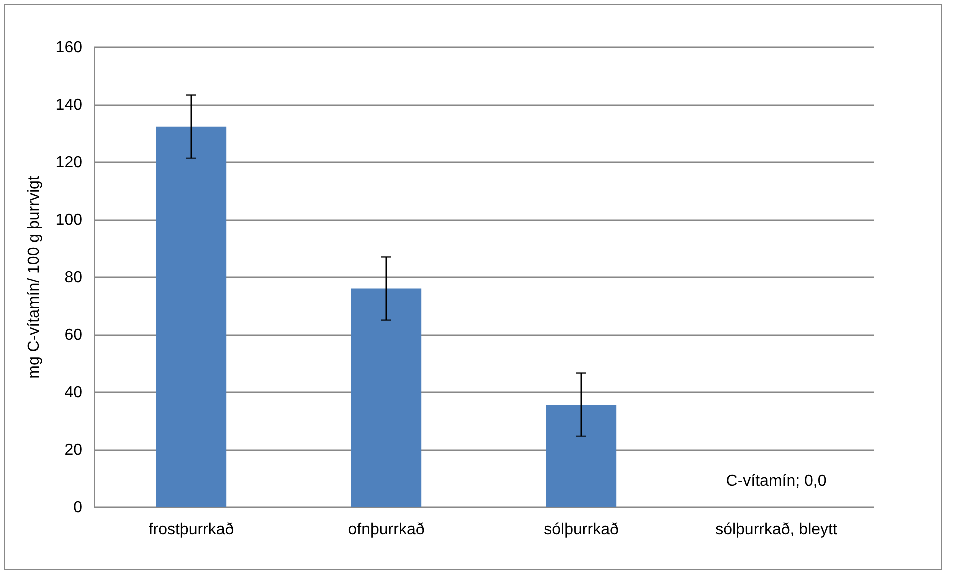  I want to click on x-tick-label: ofnþurrkað, so click(386, 530).